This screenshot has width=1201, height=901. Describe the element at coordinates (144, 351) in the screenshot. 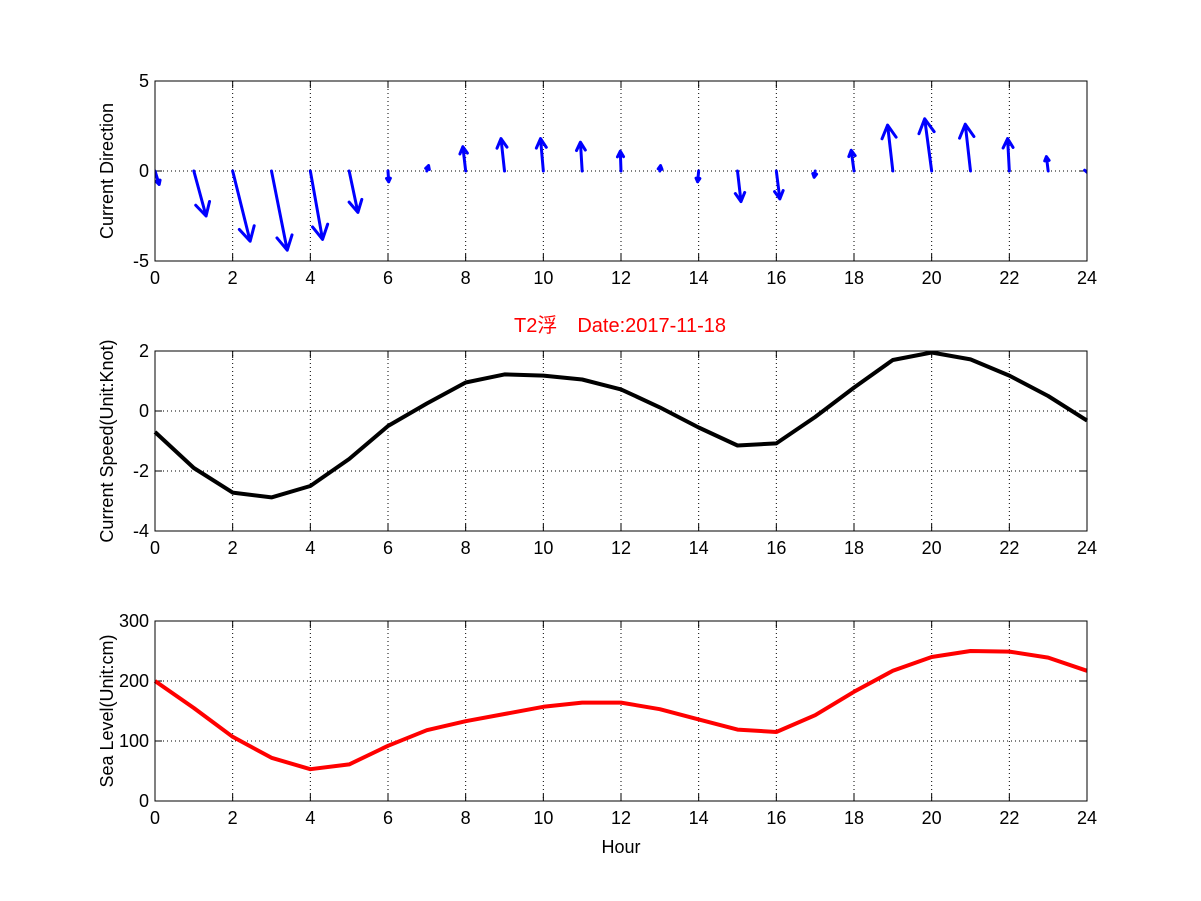

I see `y-tick-label: 2` at that location.